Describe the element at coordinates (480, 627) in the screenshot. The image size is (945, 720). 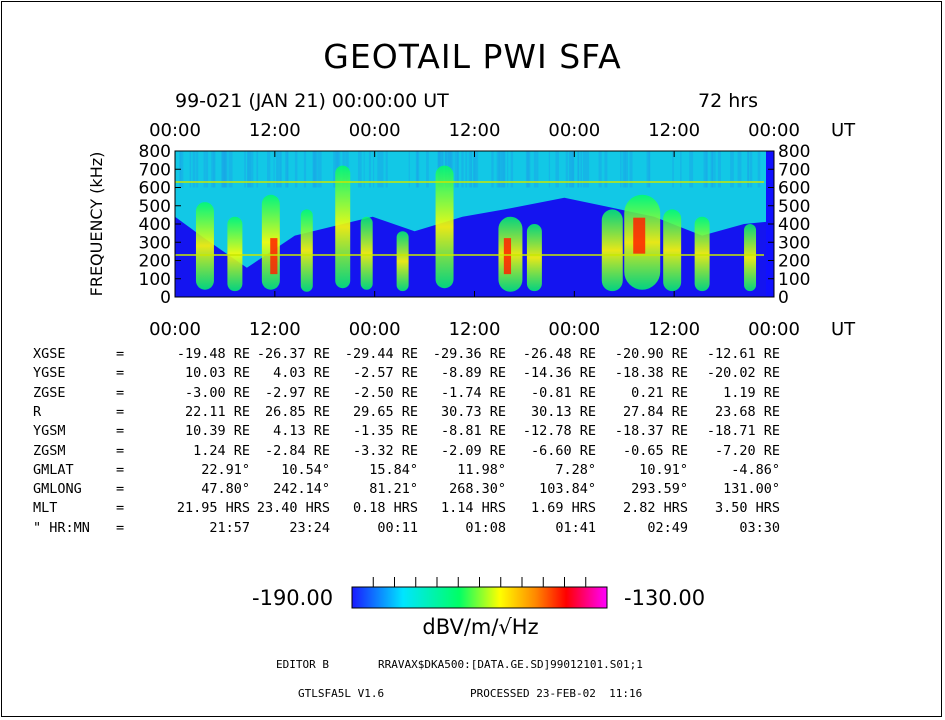
I see `colorbar-unit-label: dBV/m/√Hz` at that location.